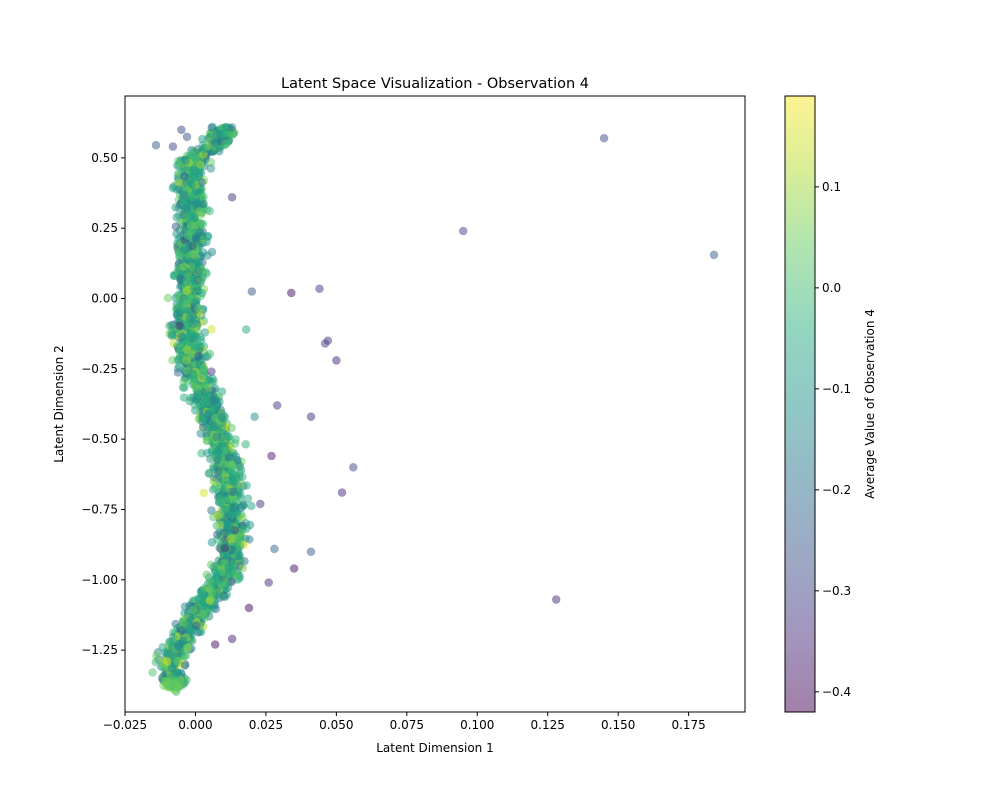 This screenshot has height=800, width=1000. Describe the element at coordinates (99, 509) in the screenshot. I see `y-tick-label: −0.75` at that location.